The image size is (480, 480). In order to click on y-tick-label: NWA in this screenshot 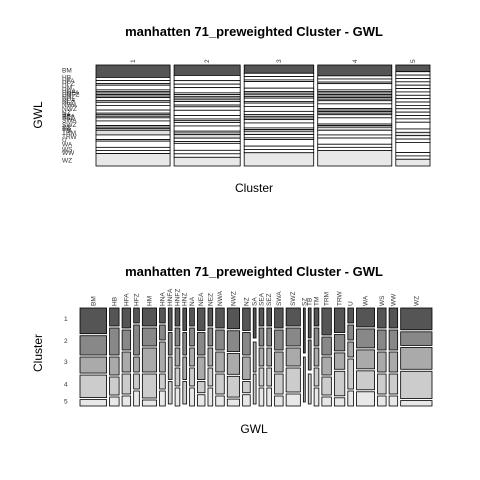, I will do `click(70, 105)`.